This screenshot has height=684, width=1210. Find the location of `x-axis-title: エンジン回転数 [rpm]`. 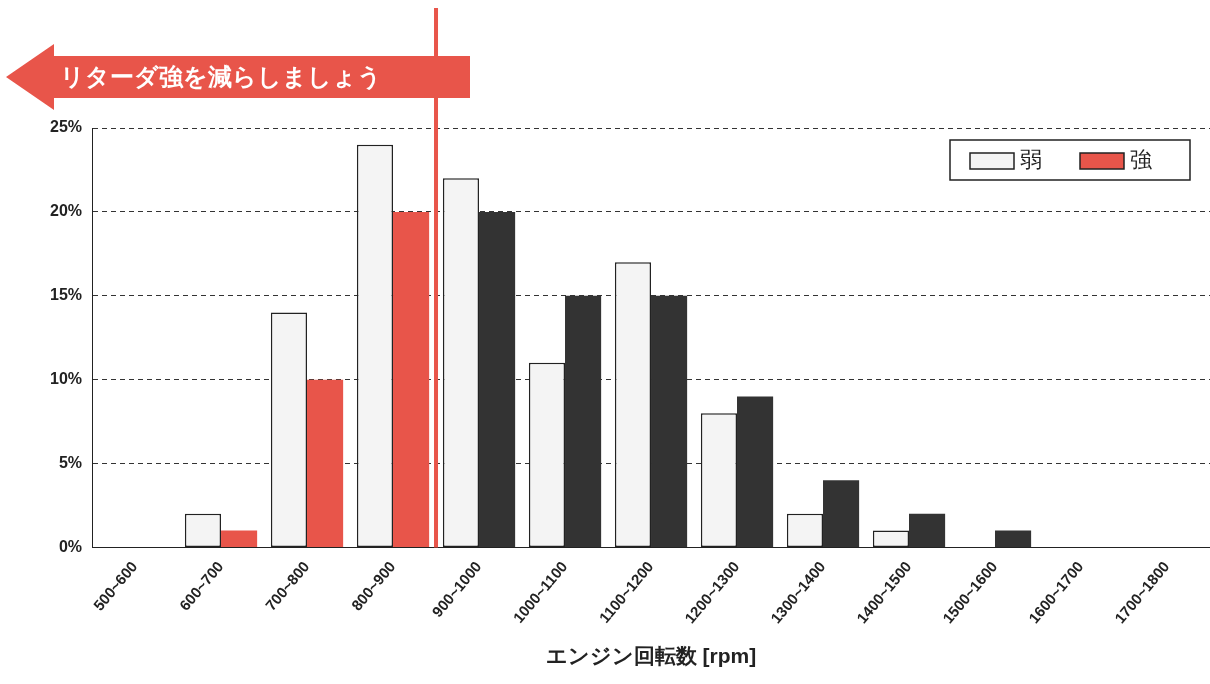

x-axis-title: エンジン回転数 [rpm] is located at coordinates (651, 656).